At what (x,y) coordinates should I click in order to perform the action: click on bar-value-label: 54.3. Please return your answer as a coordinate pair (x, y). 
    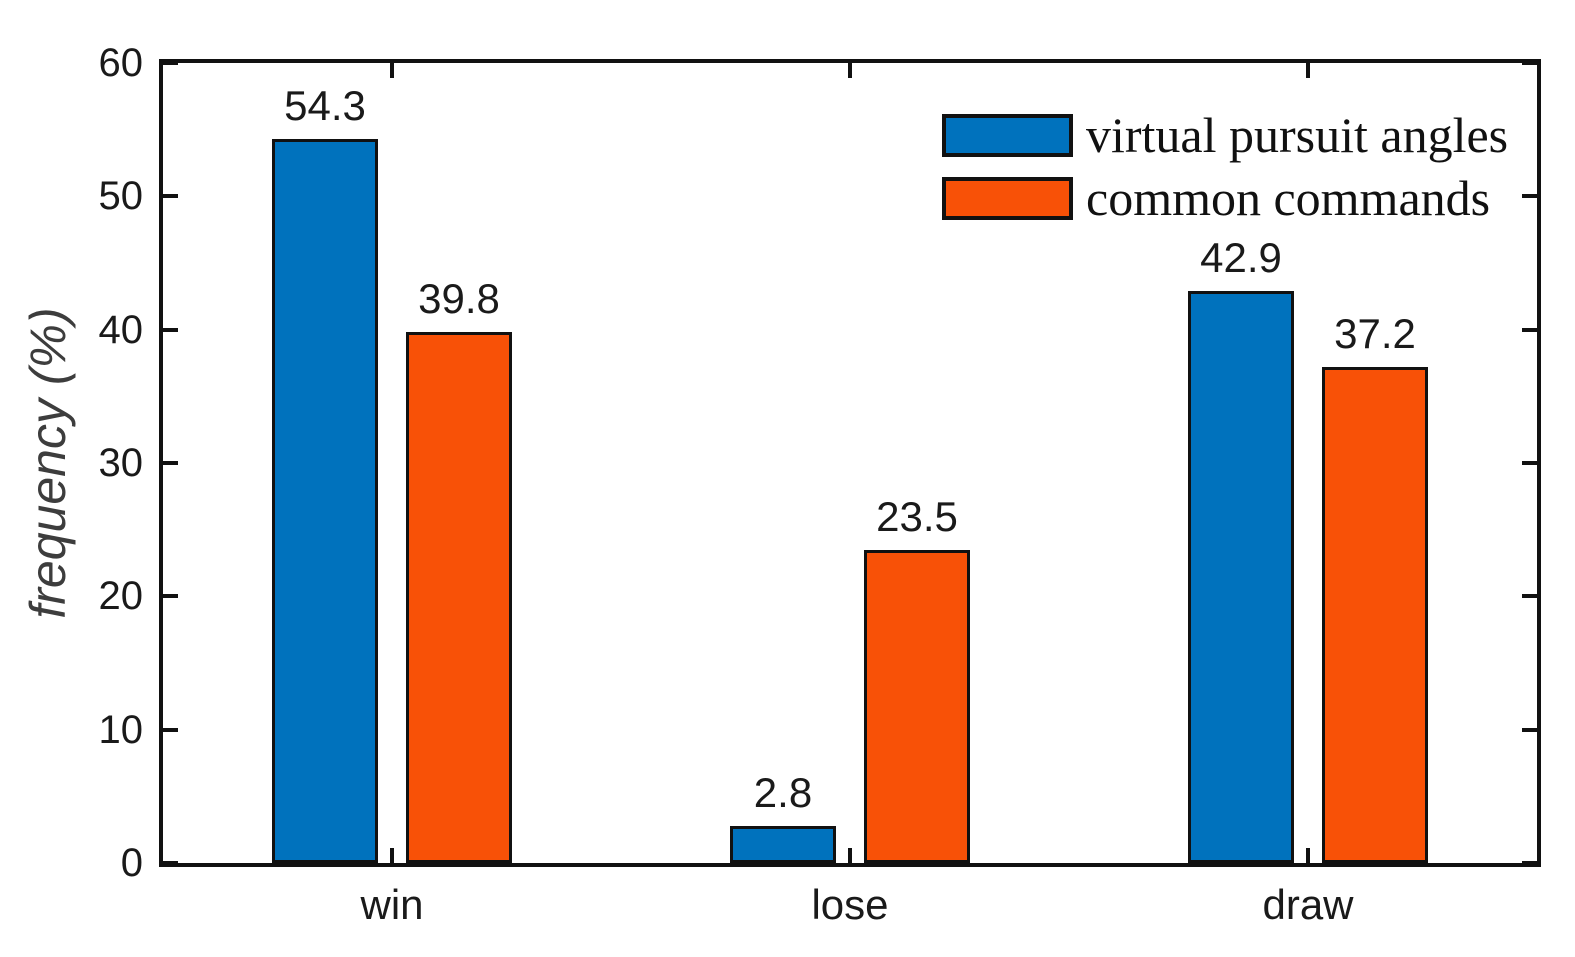
    Looking at the image, I should click on (325, 105).